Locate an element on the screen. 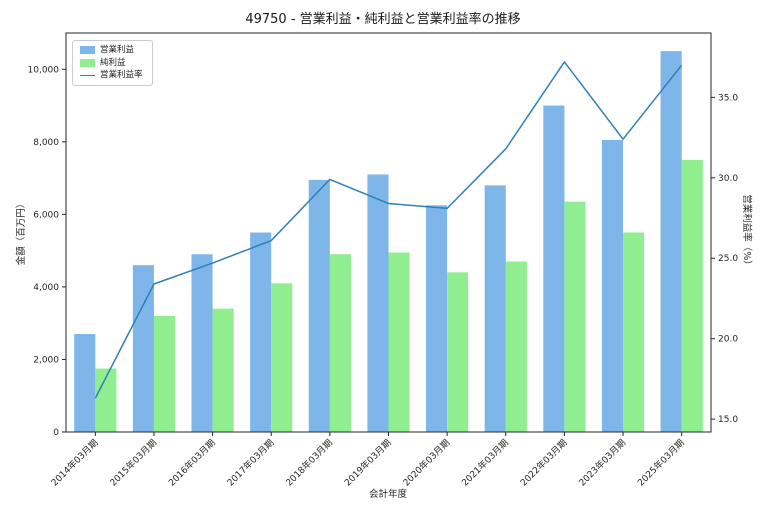  legend-item: 営業利益 is located at coordinates (111, 50).